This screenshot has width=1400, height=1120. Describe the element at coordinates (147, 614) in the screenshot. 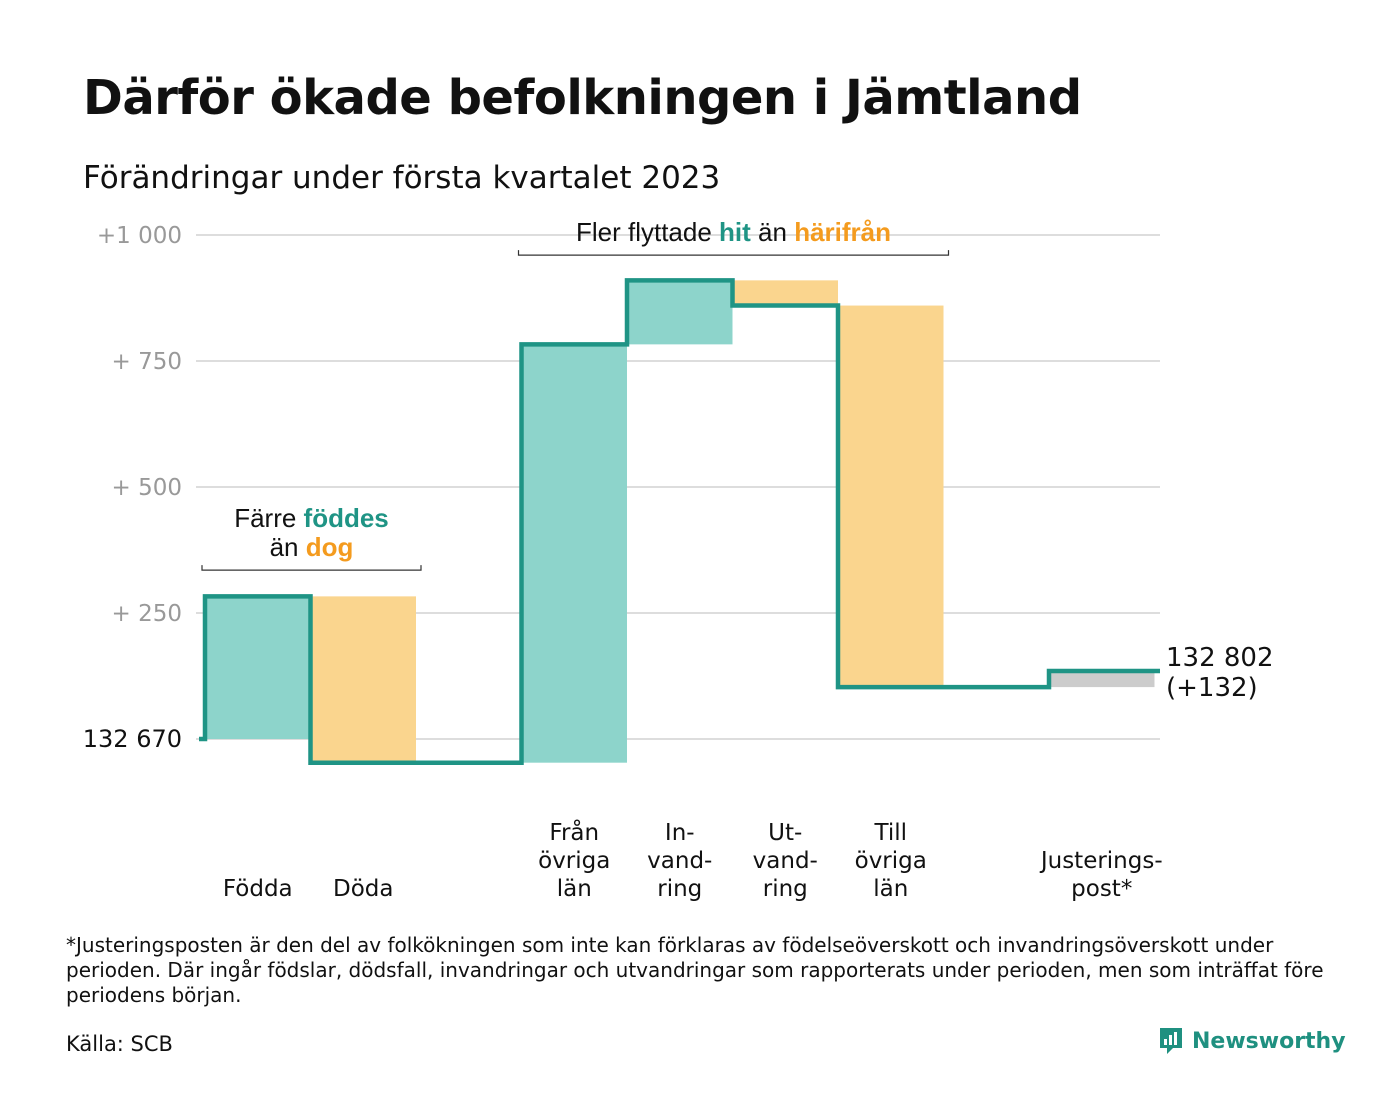

I see `y-tick-label: + 250` at that location.